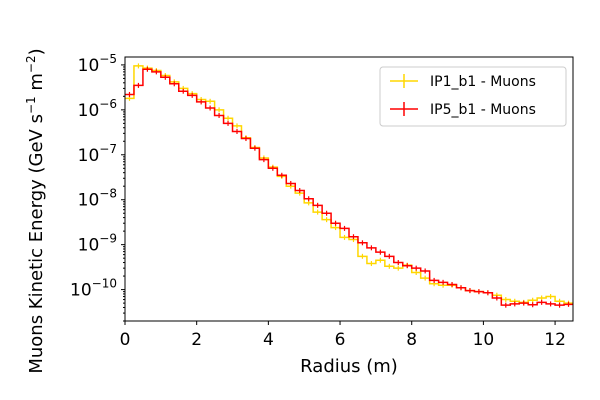 The width and height of the screenshot is (600, 400). Describe the element at coordinates (196, 340) in the screenshot. I see `x-tick-label: 2` at that location.